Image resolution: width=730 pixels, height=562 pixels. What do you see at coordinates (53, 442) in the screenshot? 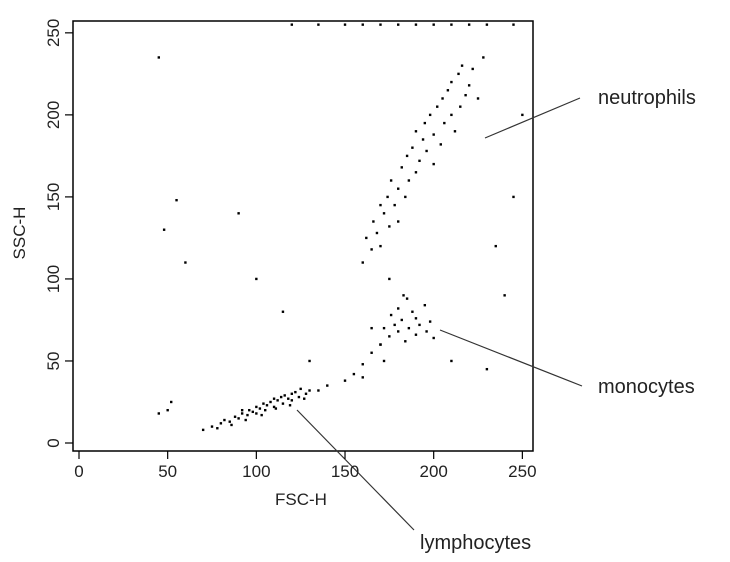
I see `y-tick-label: 0` at bounding box center [53, 442].